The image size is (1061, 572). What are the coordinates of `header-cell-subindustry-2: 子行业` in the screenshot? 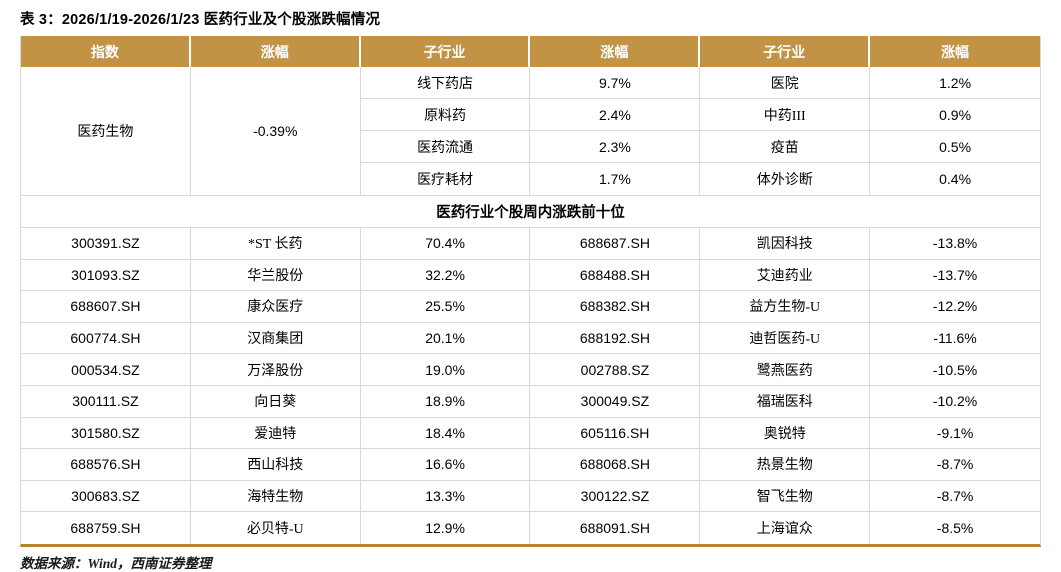 It's located at (785, 51).